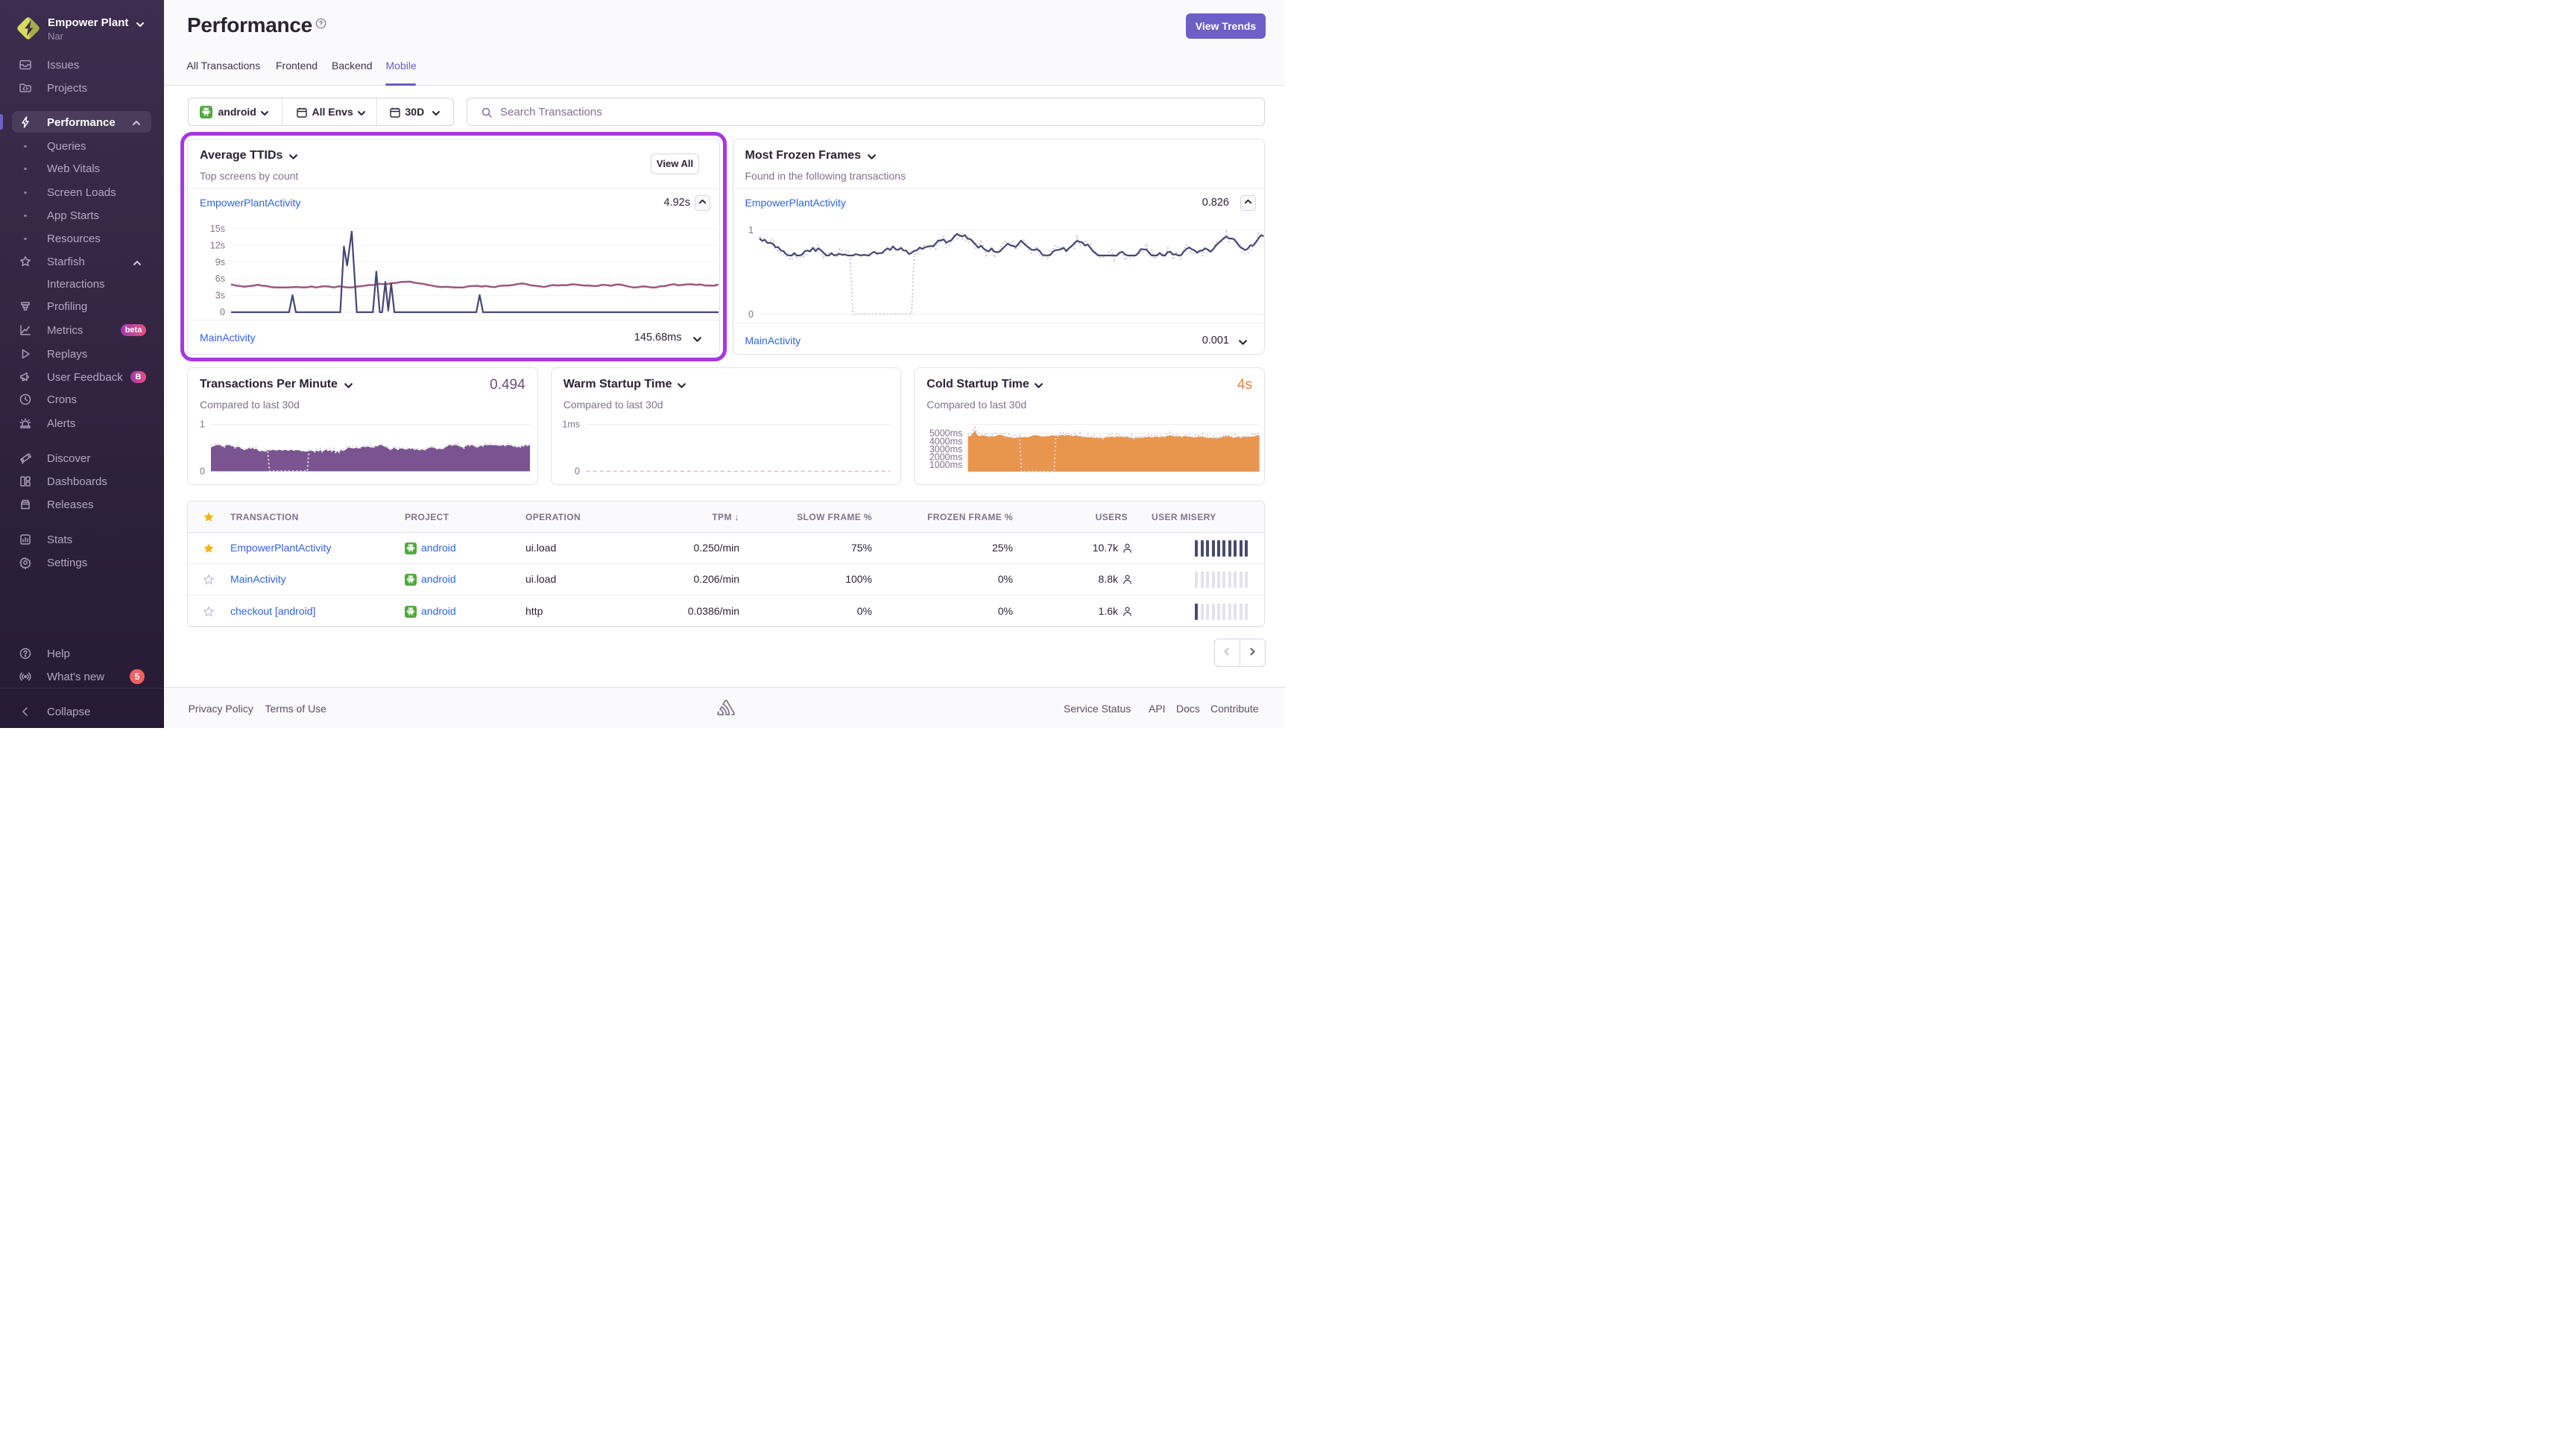 Image resolution: width=2570 pixels, height=1456 pixels. Describe the element at coordinates (220, 262) in the screenshot. I see `svg-text: 9s` at that location.